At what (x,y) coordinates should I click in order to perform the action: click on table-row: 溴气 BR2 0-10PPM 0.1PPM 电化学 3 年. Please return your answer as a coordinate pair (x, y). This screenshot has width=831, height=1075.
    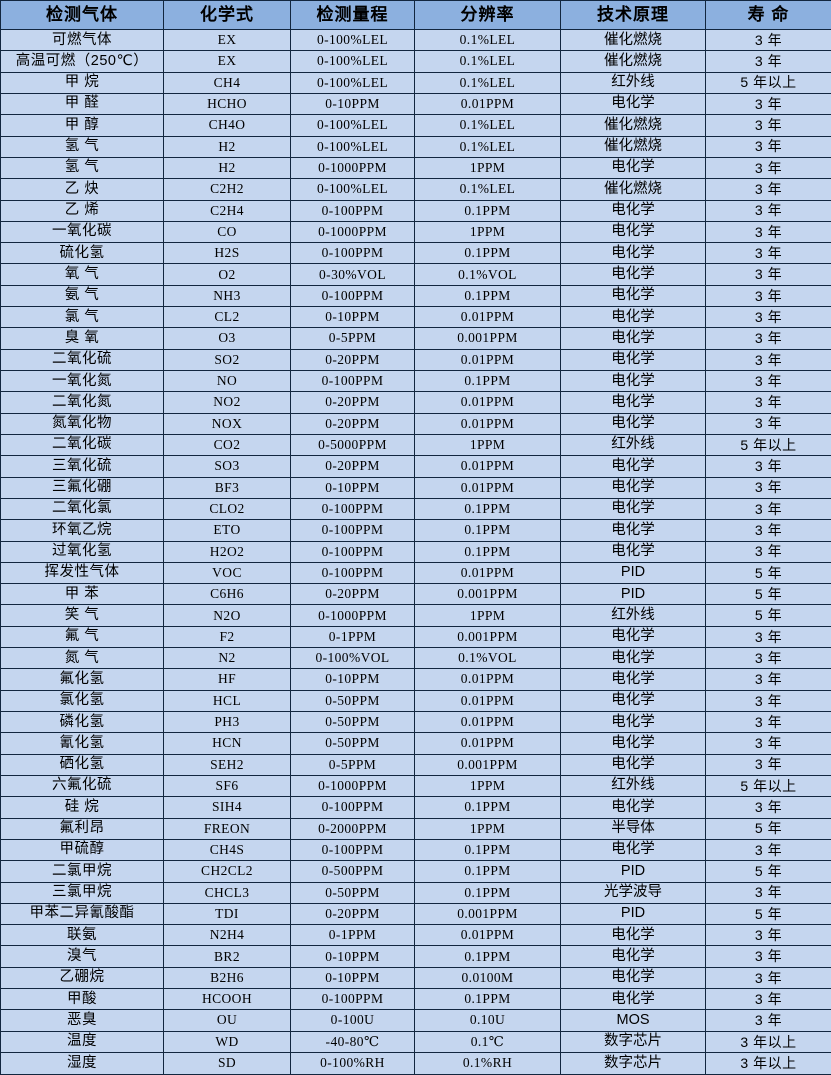
    Looking at the image, I should click on (415, 956).